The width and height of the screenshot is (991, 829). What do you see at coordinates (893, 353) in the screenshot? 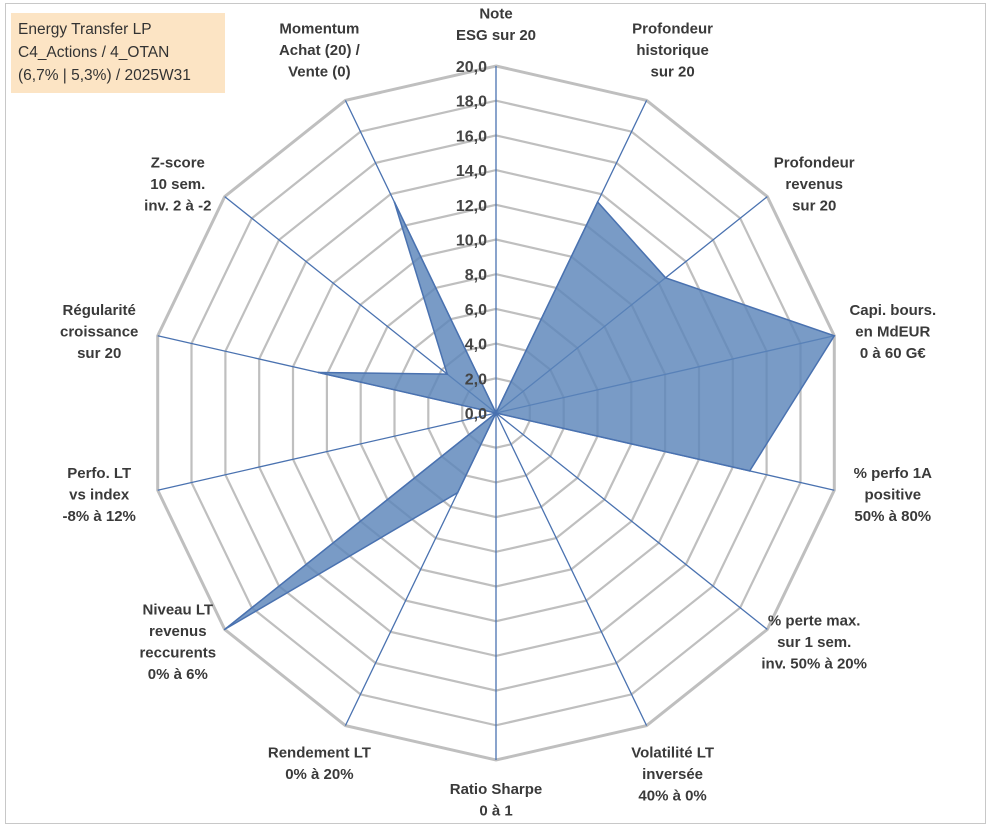
I see `axis-label-line: 0 à 60 G€` at bounding box center [893, 353].